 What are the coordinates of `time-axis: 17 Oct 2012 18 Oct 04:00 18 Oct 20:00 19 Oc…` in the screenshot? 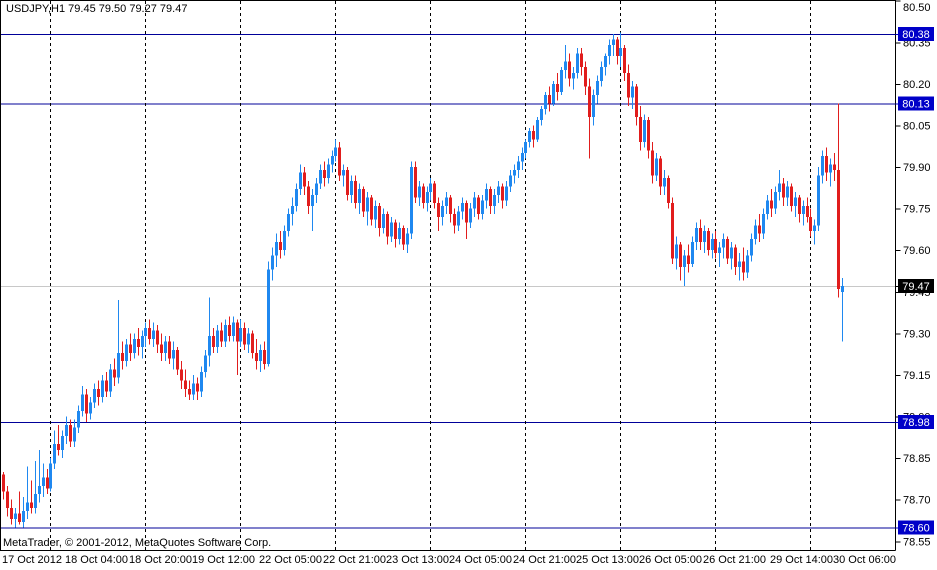 It's located at (449, 560).